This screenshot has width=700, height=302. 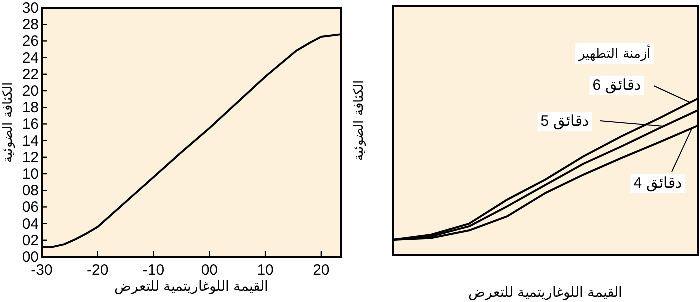 I want to click on y-tick-label: 04, so click(x=30, y=224).